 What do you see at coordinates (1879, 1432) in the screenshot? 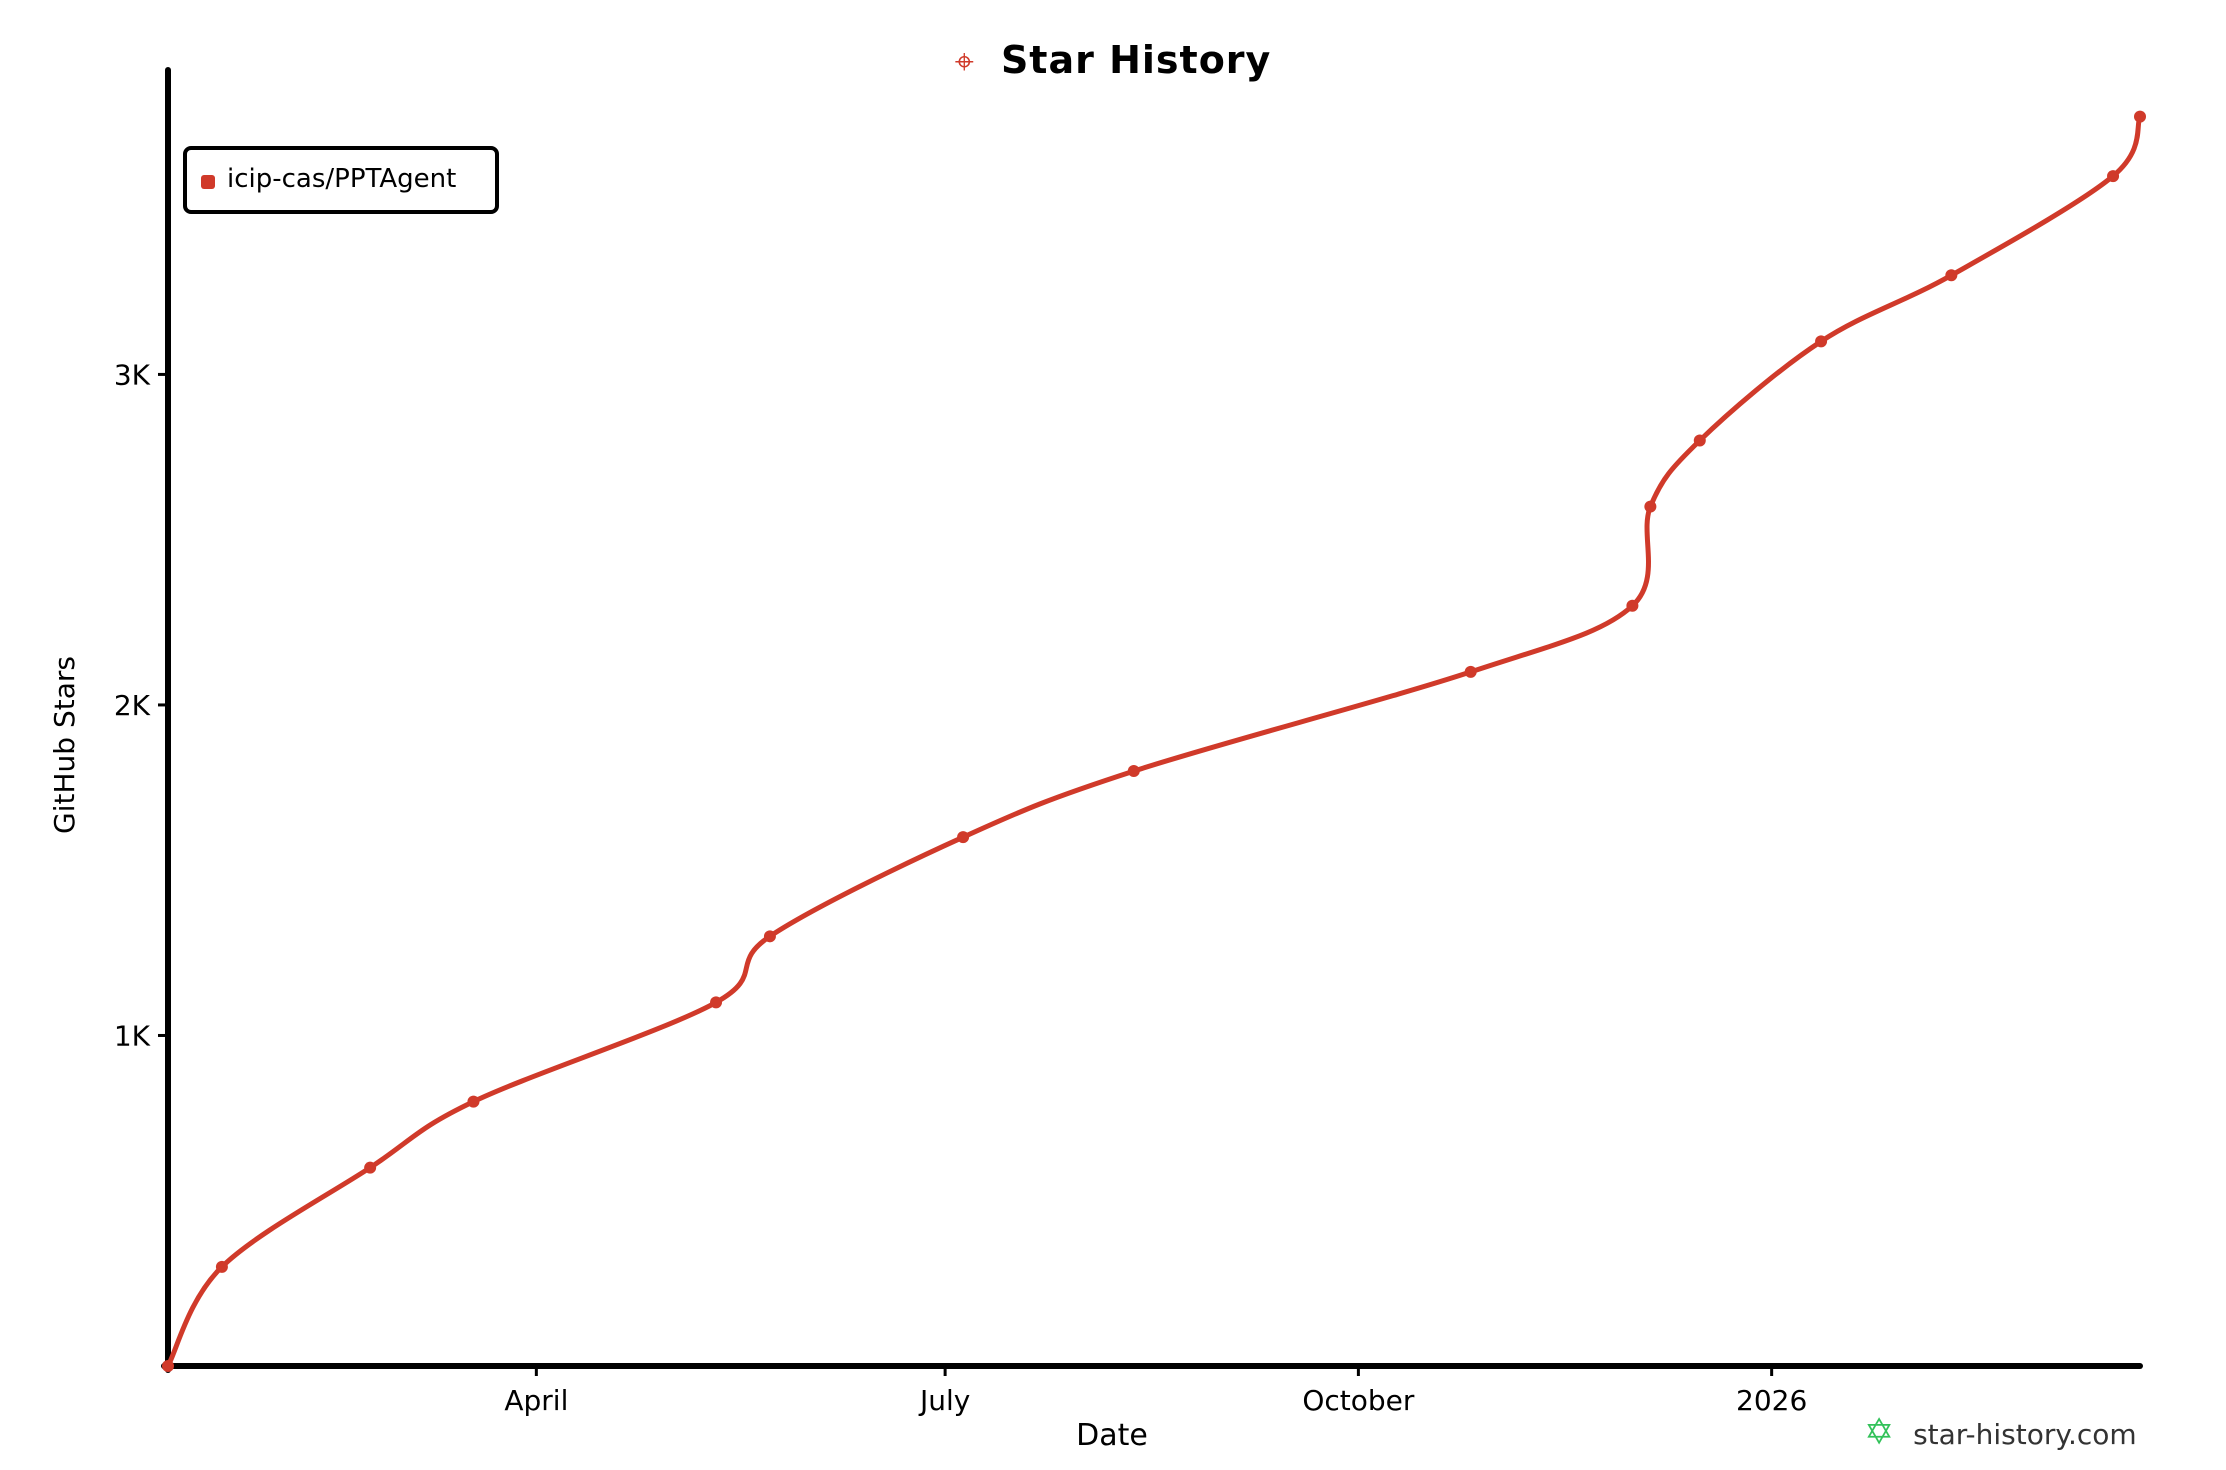
I see `star-icon: ✡` at bounding box center [1879, 1432].